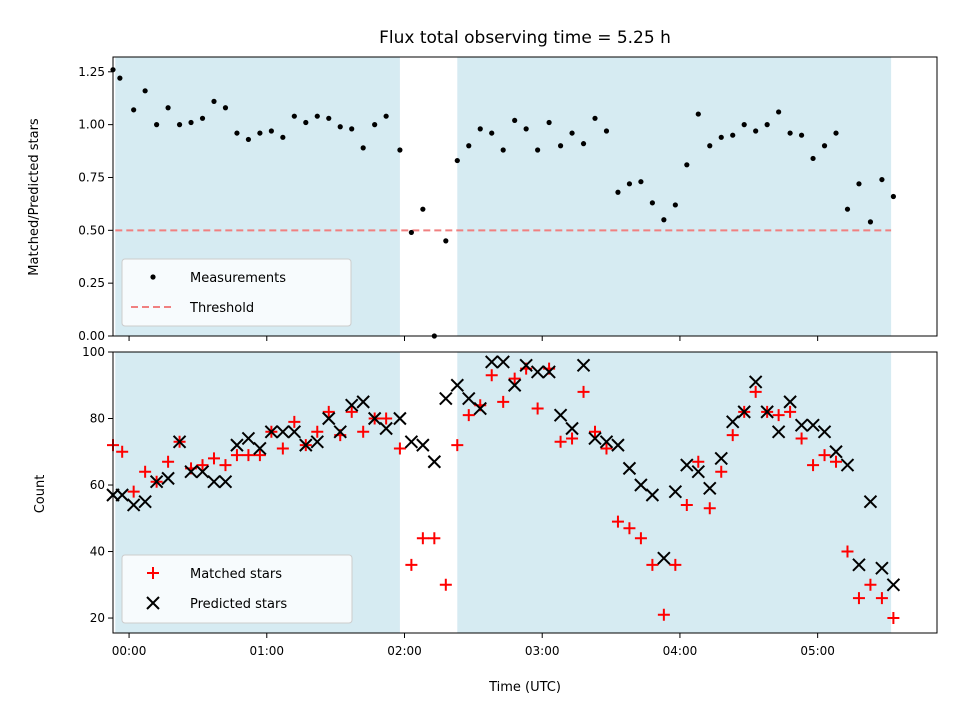 This screenshot has width=960, height=720. I want to click on y-tick-label: 60, so click(97, 485).